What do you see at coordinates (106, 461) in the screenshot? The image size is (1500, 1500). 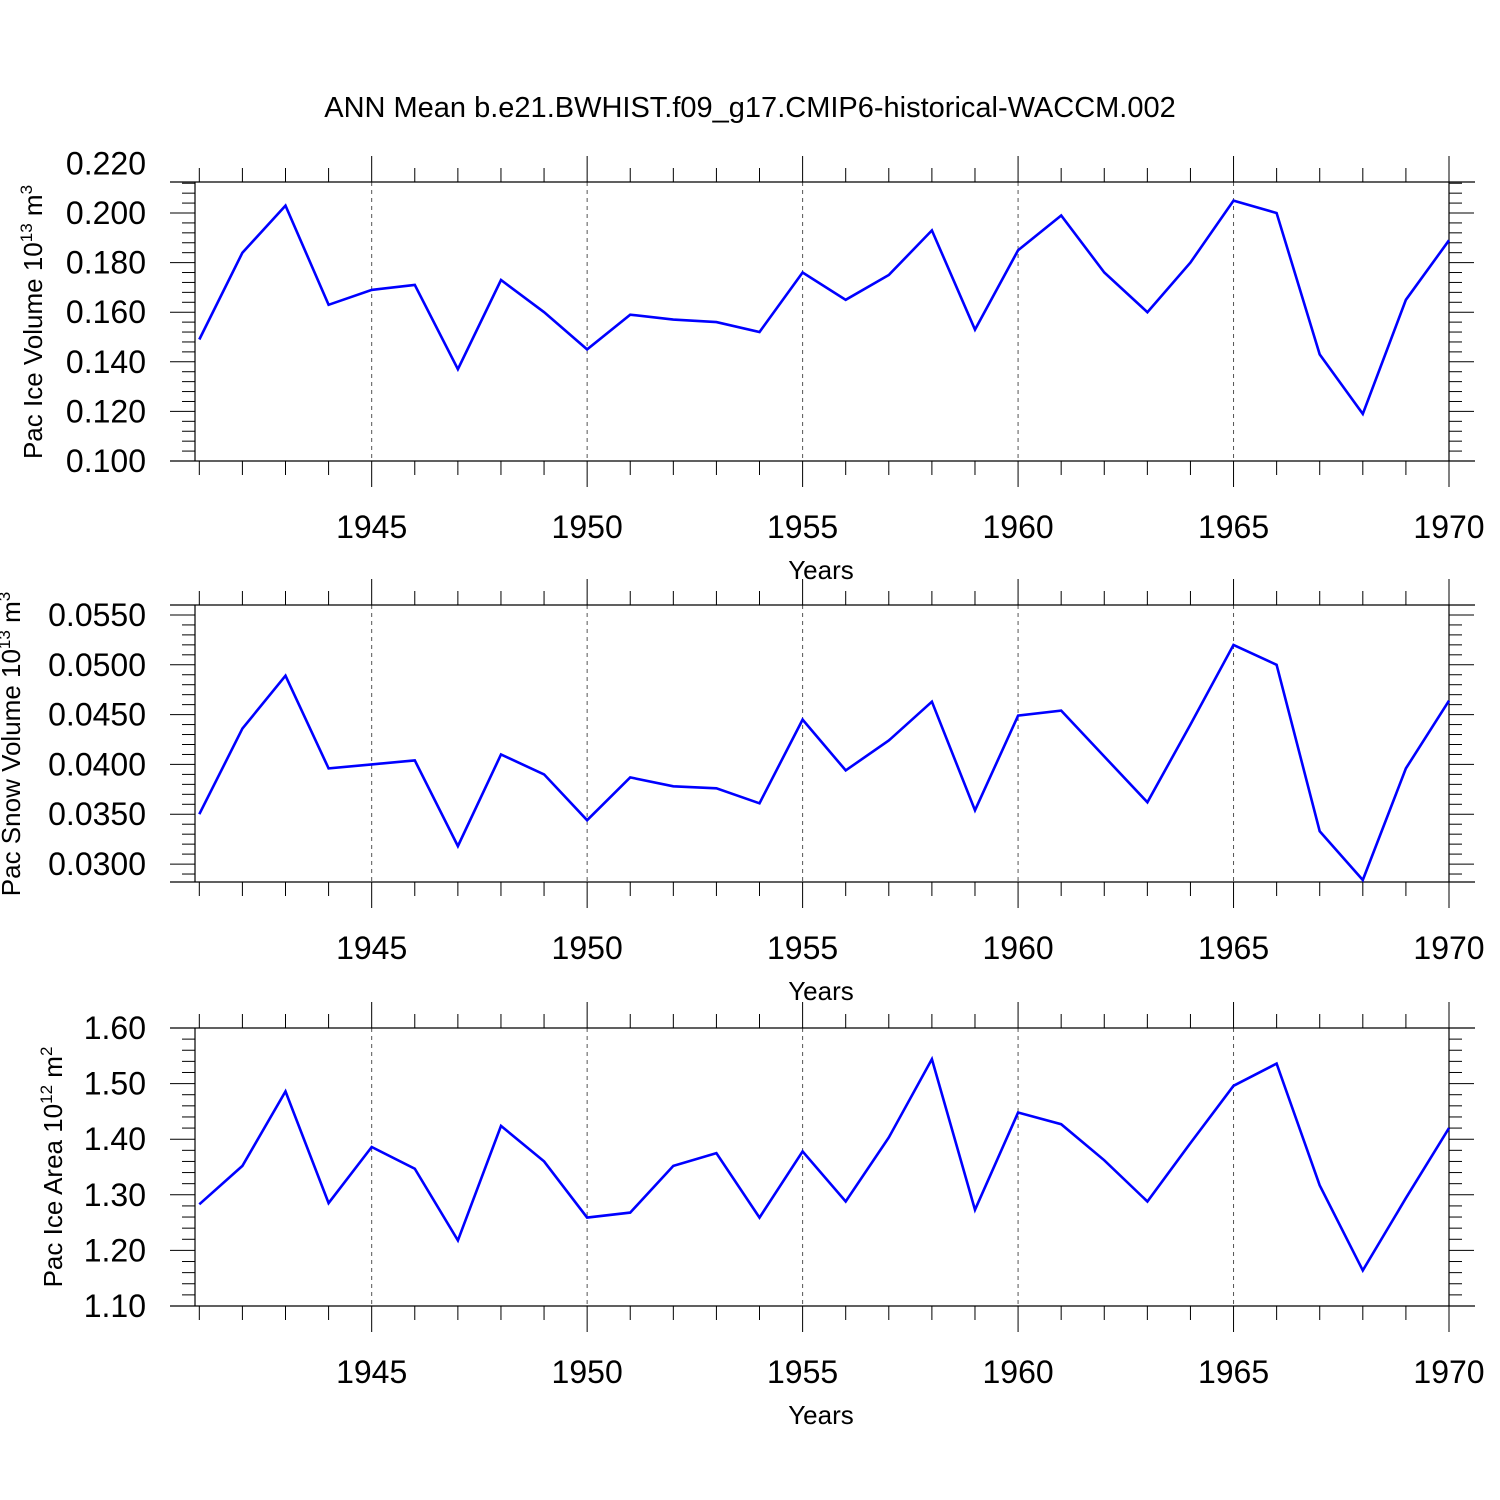 I see `y-tick-label: 0.100` at bounding box center [106, 461].